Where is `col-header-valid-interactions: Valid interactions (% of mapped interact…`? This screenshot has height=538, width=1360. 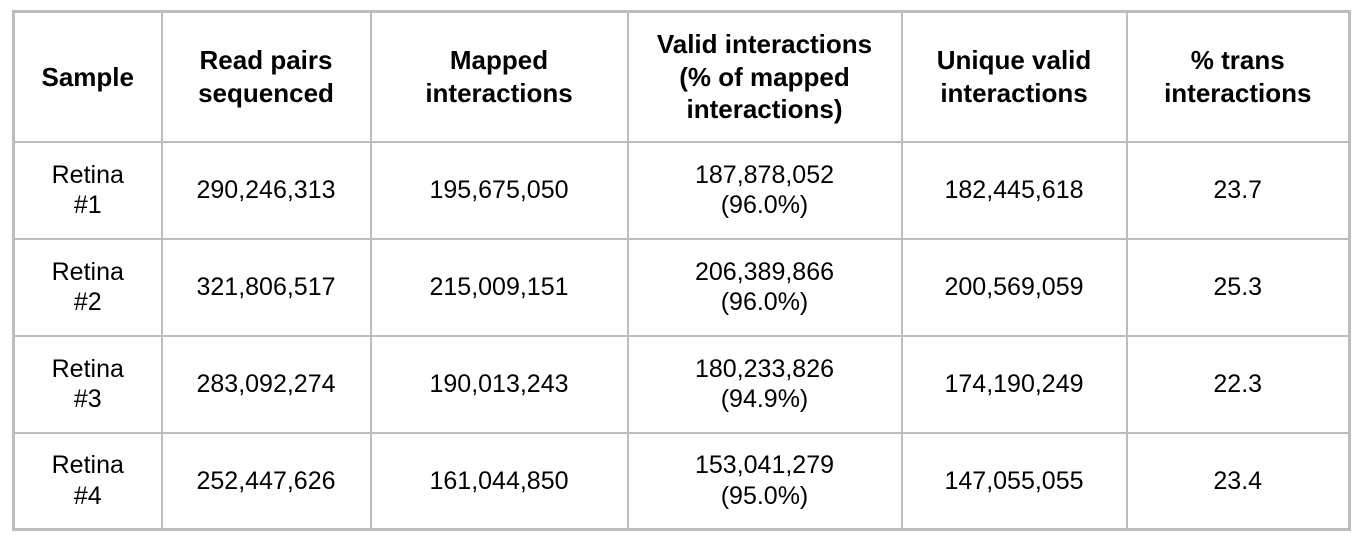 col-header-valid-interactions: Valid interactions (% of mapped interact… is located at coordinates (764, 76).